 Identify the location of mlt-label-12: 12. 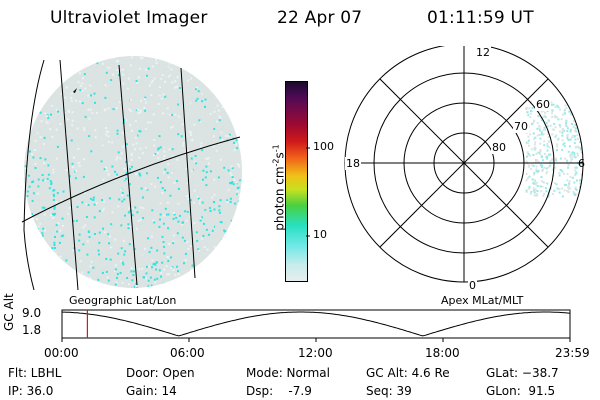
(483, 52).